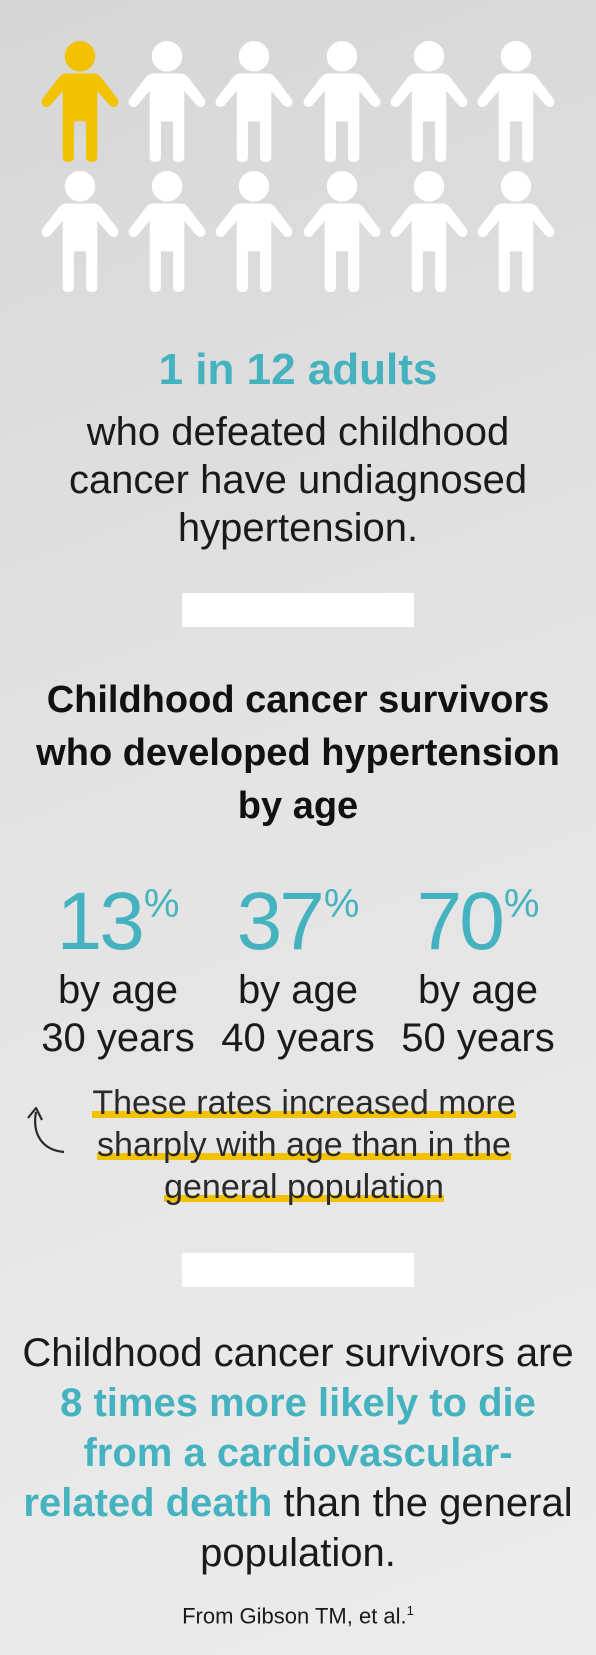  Describe the element at coordinates (46, 1130) in the screenshot. I see `curved-arrow-up-icon` at that location.